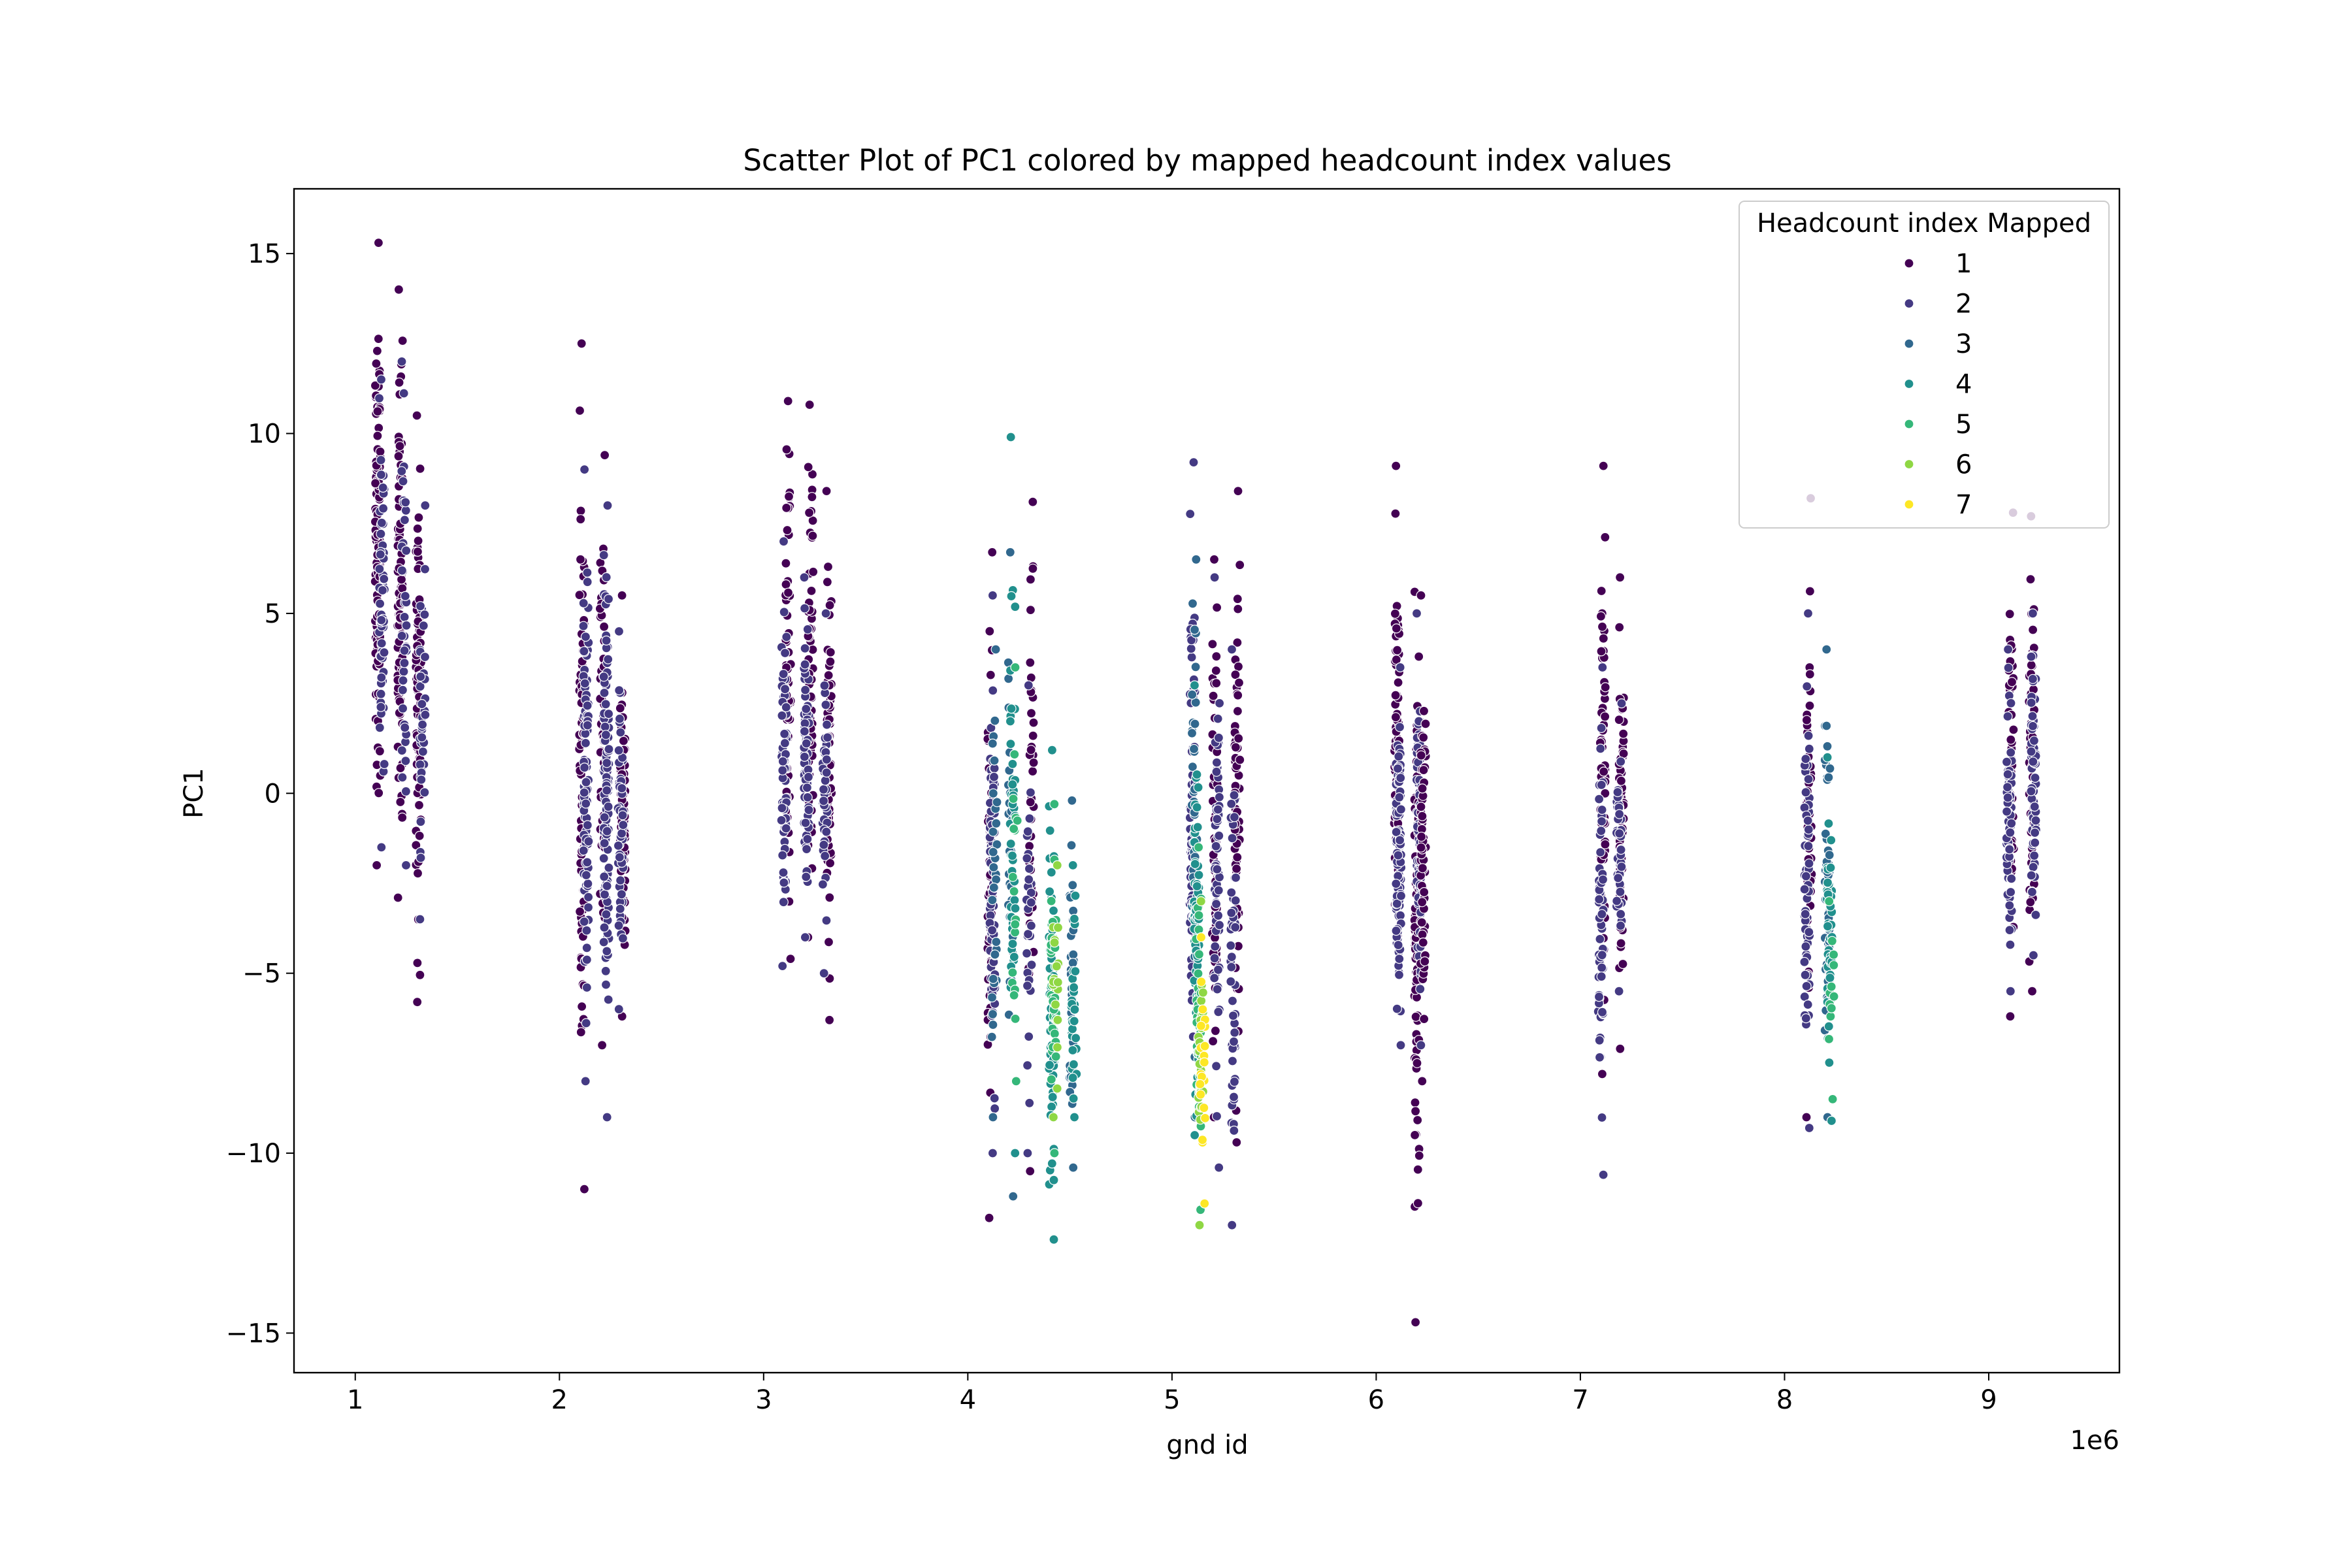 This screenshot has width=2352, height=1568. Describe the element at coordinates (1963, 344) in the screenshot. I see `legend-entry-label: 3` at that location.